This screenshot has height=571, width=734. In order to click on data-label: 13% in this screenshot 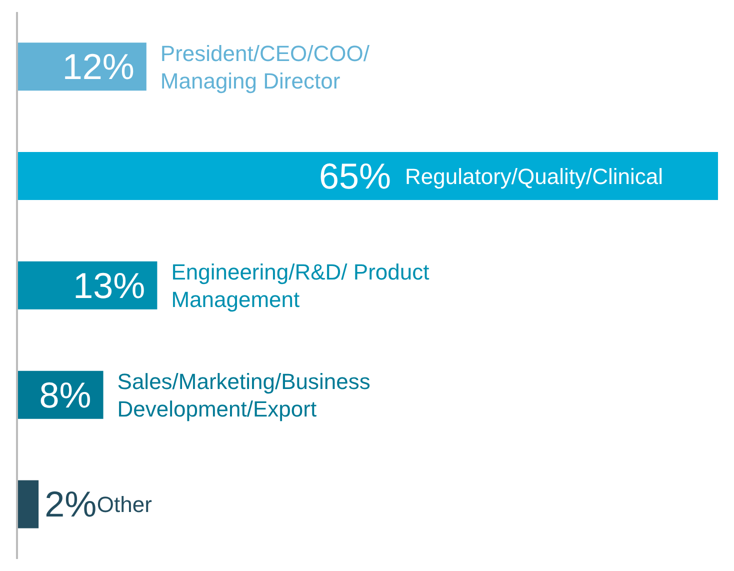, I will do `click(109, 285)`.